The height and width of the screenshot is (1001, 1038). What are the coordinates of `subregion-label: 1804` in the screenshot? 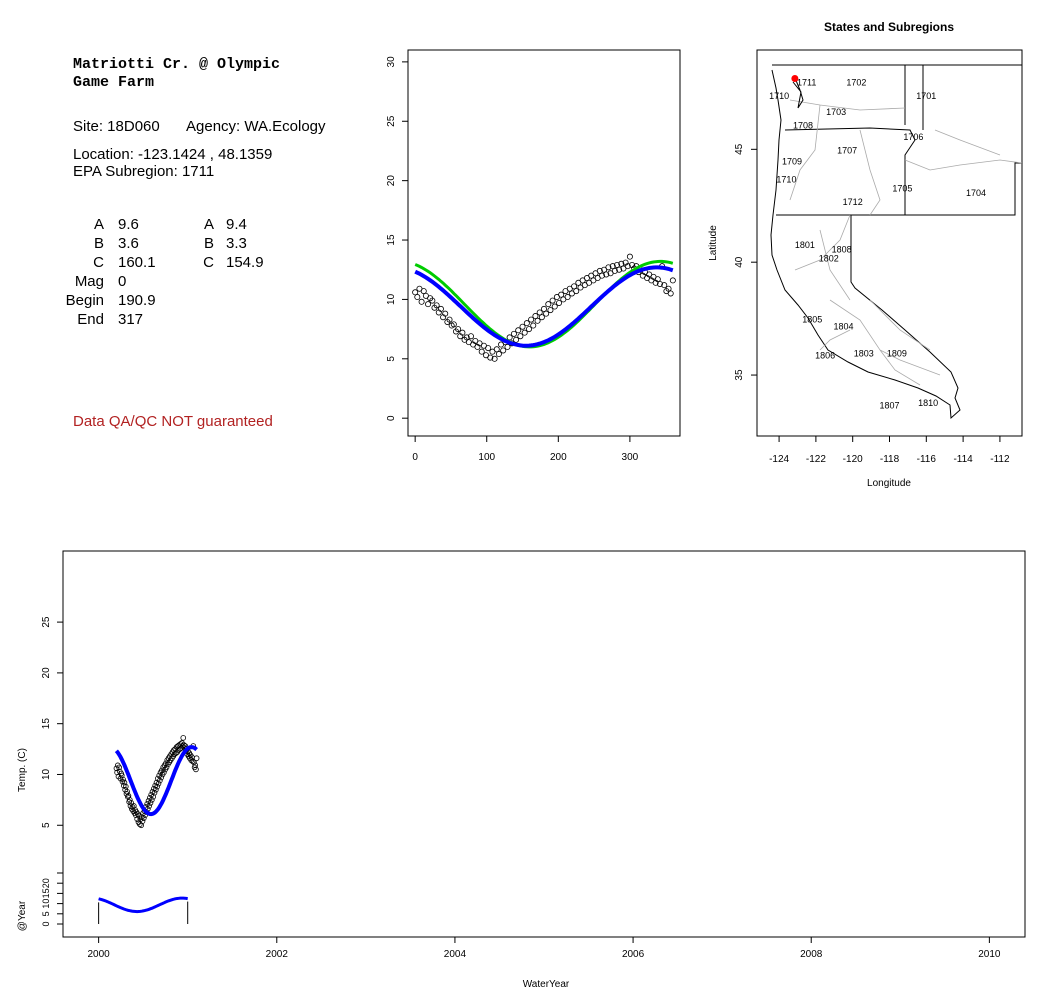 It's located at (843, 326).